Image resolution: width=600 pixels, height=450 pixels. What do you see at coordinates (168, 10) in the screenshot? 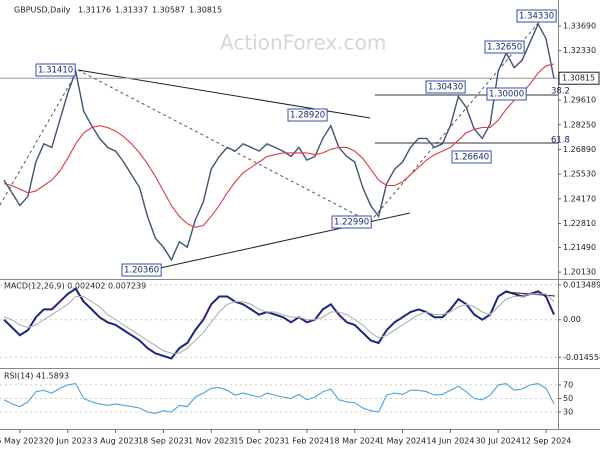
I see `quote-value: 1.30587` at bounding box center [168, 10].